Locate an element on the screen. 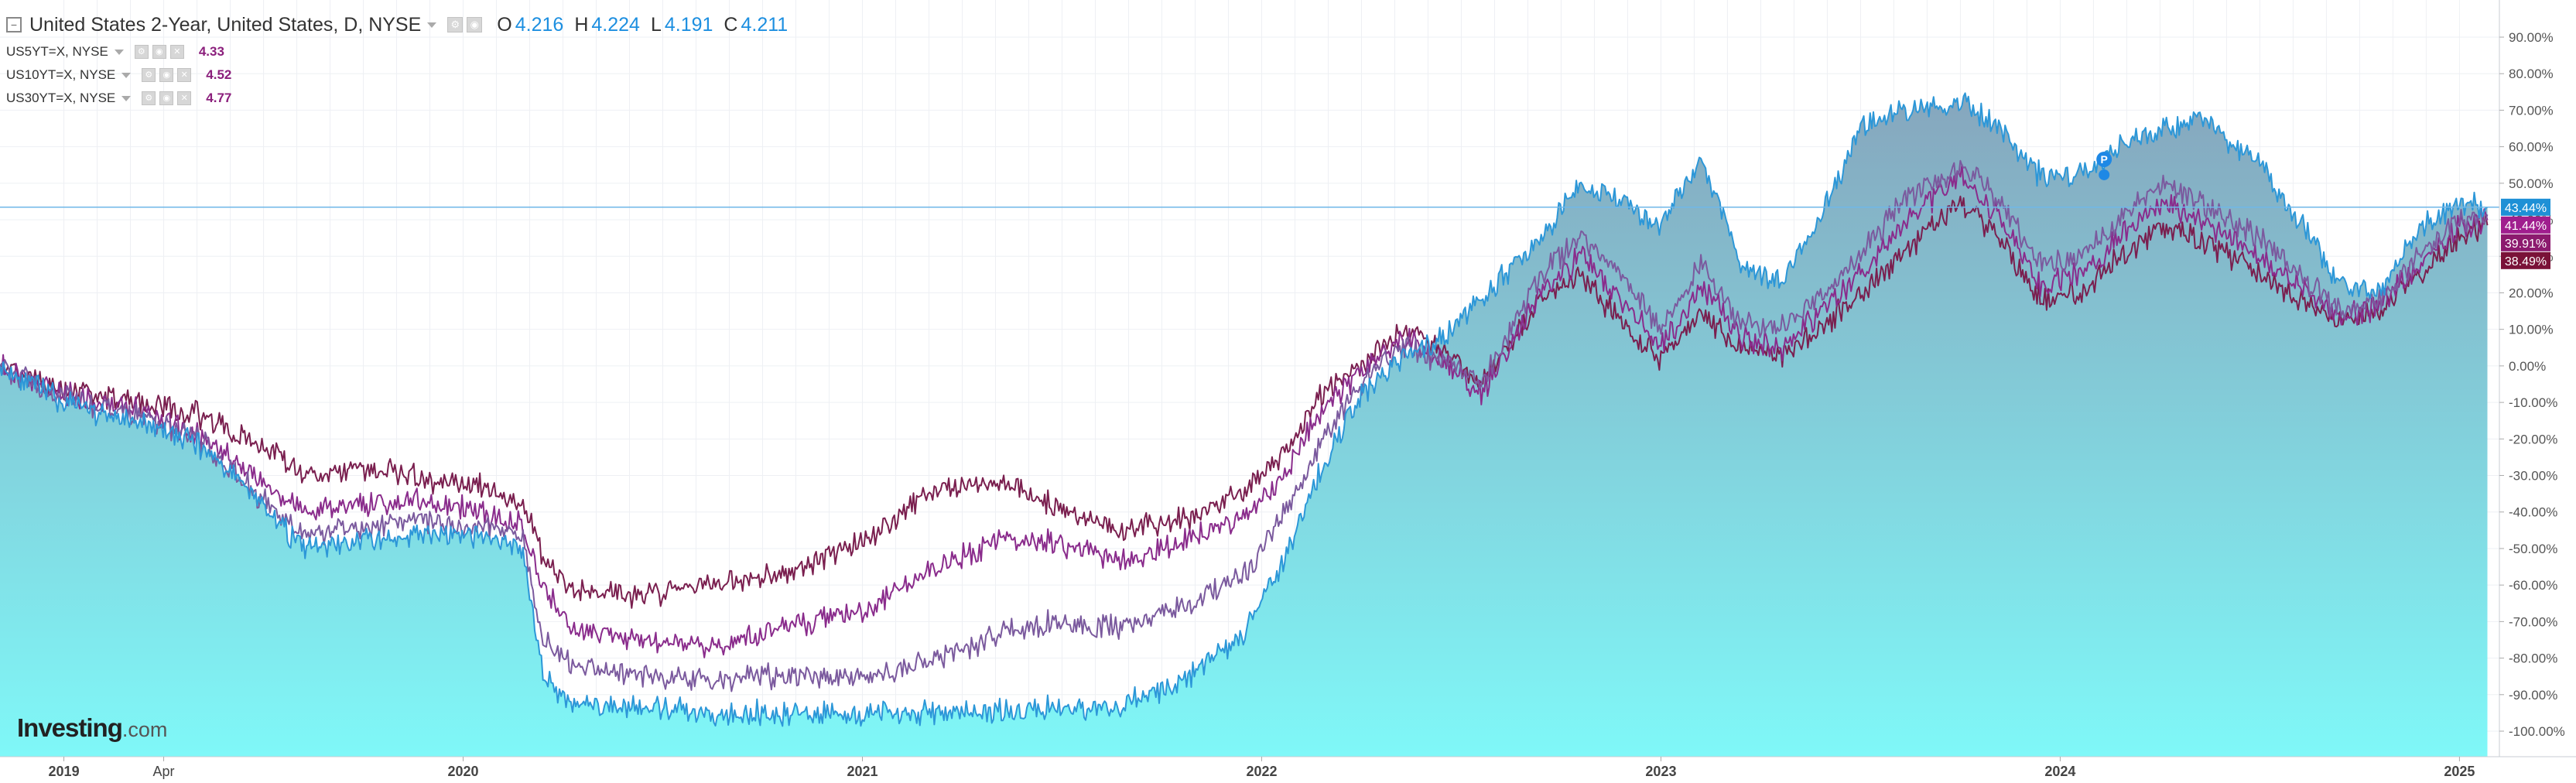 The width and height of the screenshot is (2576, 783). last-value-text: 38.49% is located at coordinates (2526, 261).